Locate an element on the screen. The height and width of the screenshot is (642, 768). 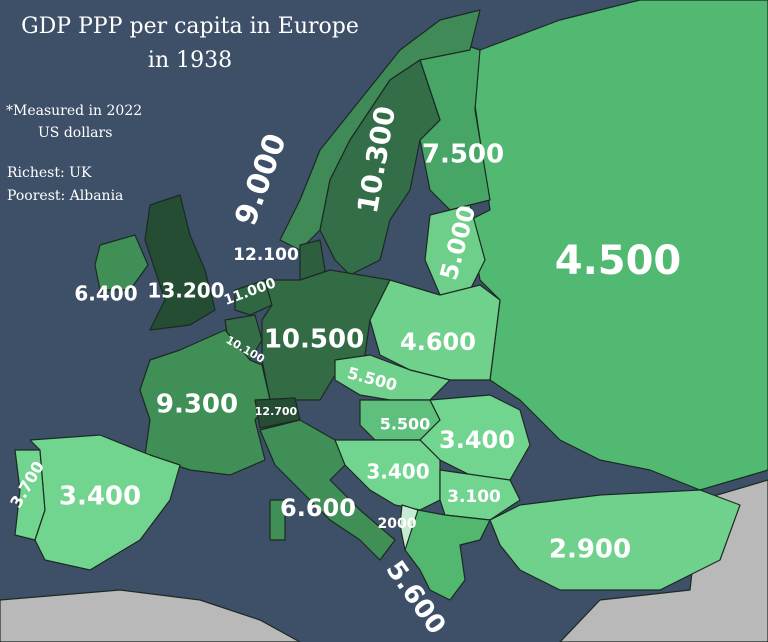
value-label-ireland: 6.400 is located at coordinates (105, 294).